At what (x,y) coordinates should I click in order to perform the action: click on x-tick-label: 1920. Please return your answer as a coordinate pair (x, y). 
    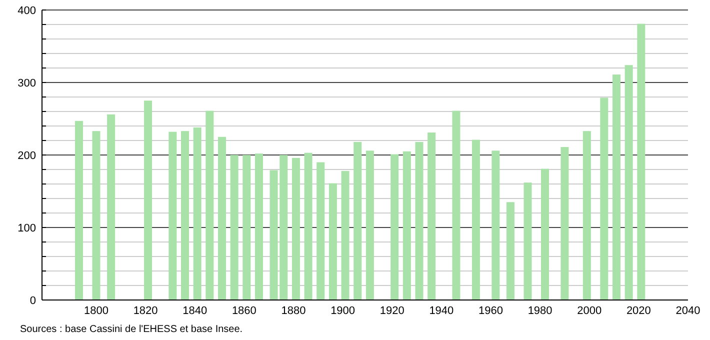
    Looking at the image, I should click on (392, 311).